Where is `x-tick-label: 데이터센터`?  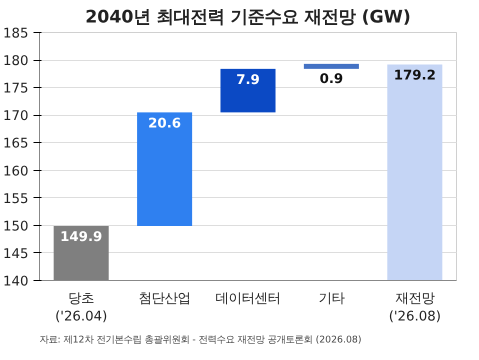 x-tick-label: 데이터센터 is located at coordinates (248, 299).